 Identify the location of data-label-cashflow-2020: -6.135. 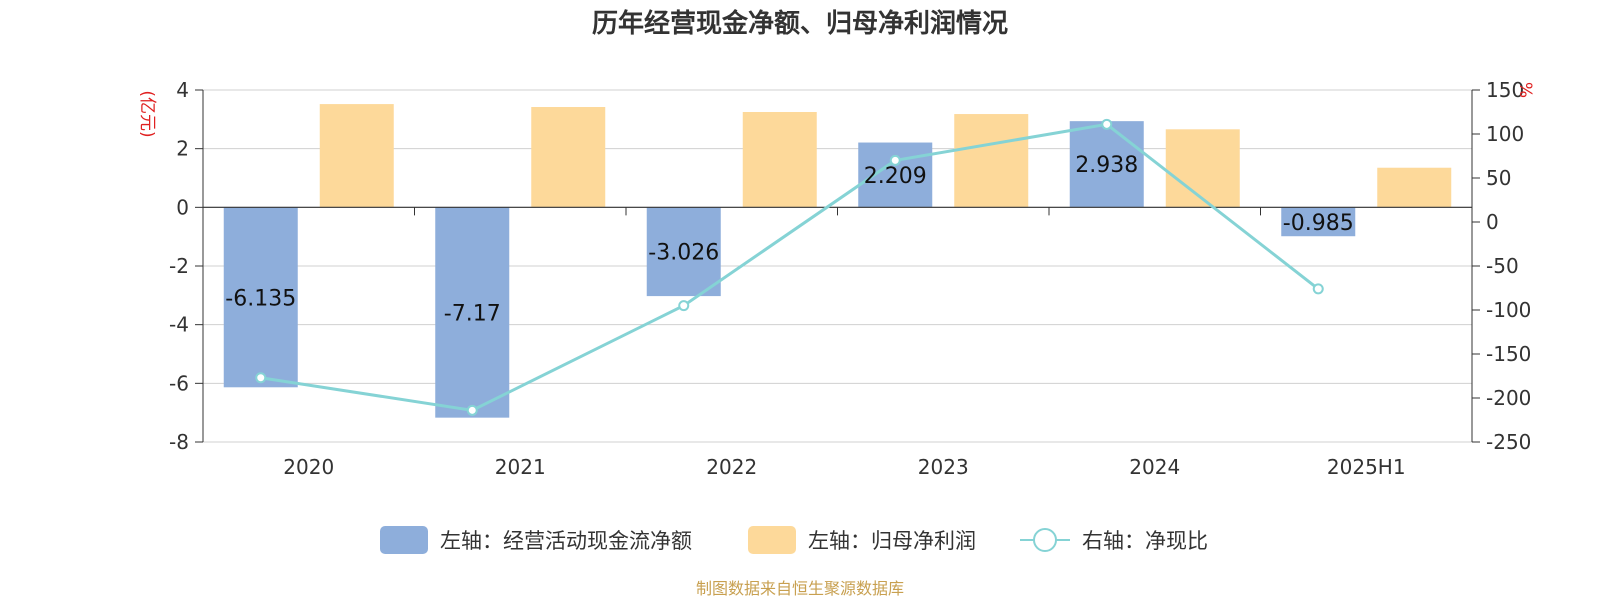
(260, 298).